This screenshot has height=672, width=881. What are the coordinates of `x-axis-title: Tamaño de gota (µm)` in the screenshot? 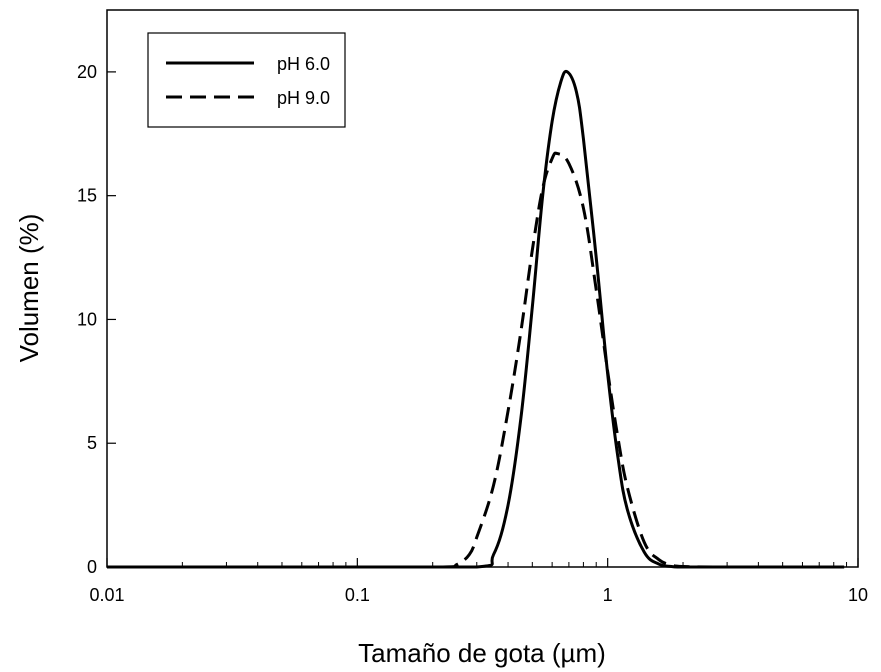 It's located at (482, 653).